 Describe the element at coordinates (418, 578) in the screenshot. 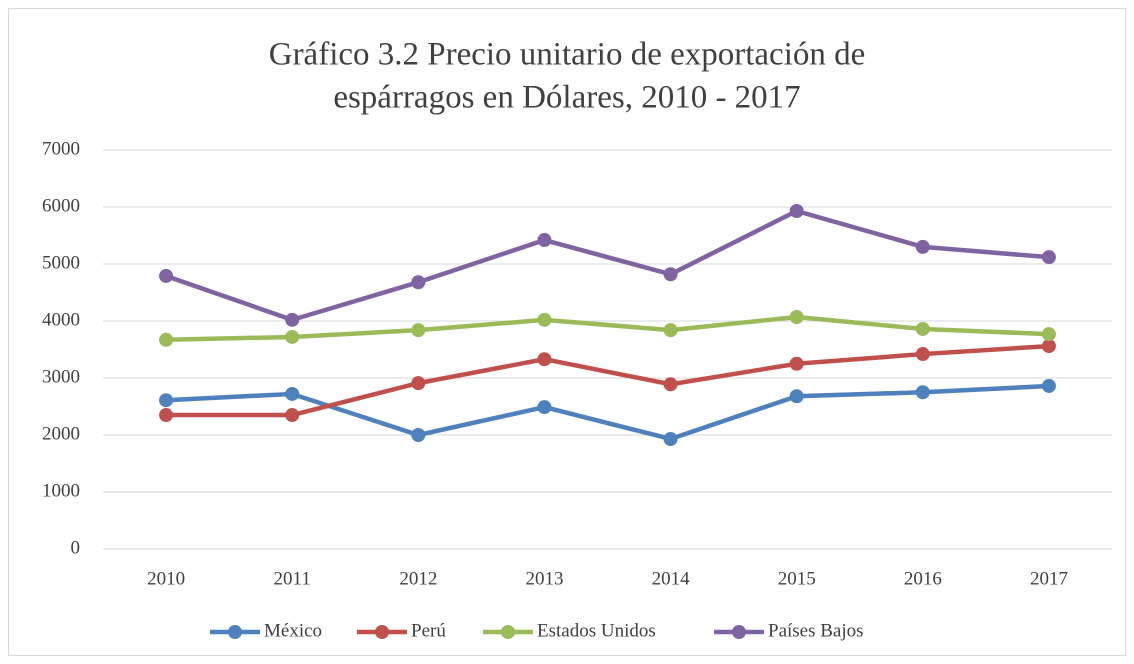

I see `x-tick-label: 2012` at that location.